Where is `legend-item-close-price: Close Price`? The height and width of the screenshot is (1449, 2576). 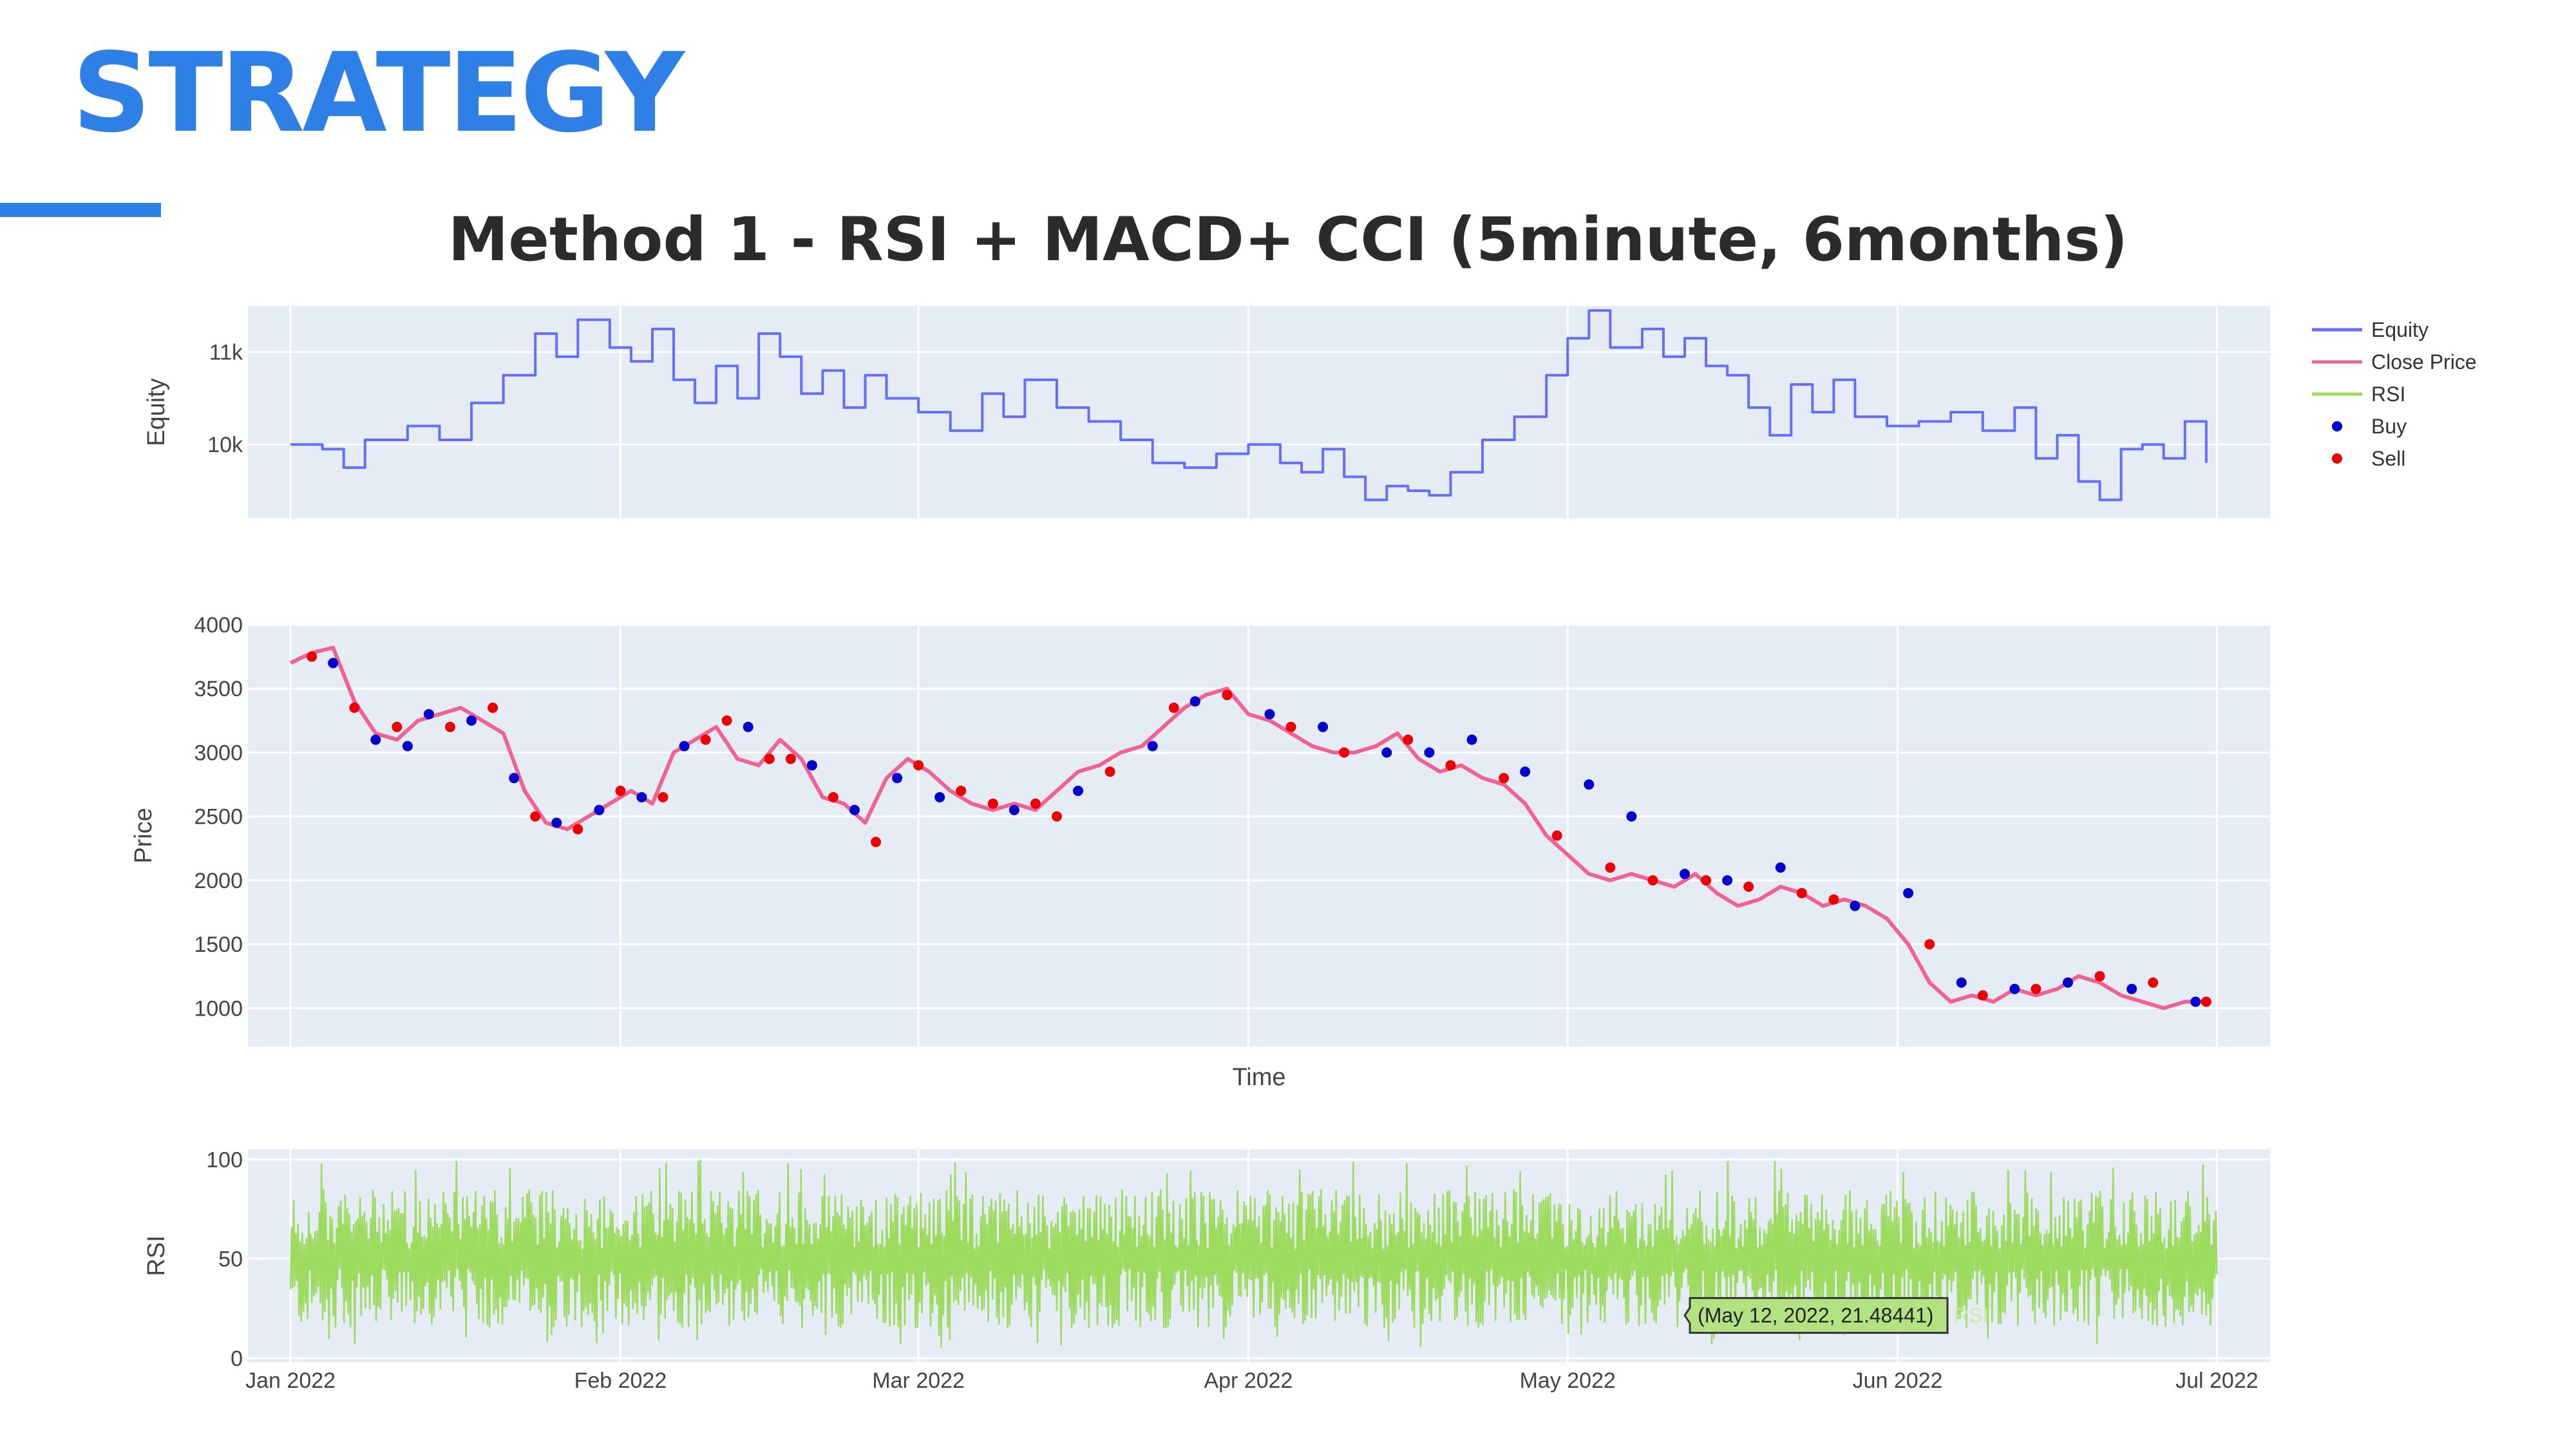 legend-item-close-price: Close Price is located at coordinates (2394, 362).